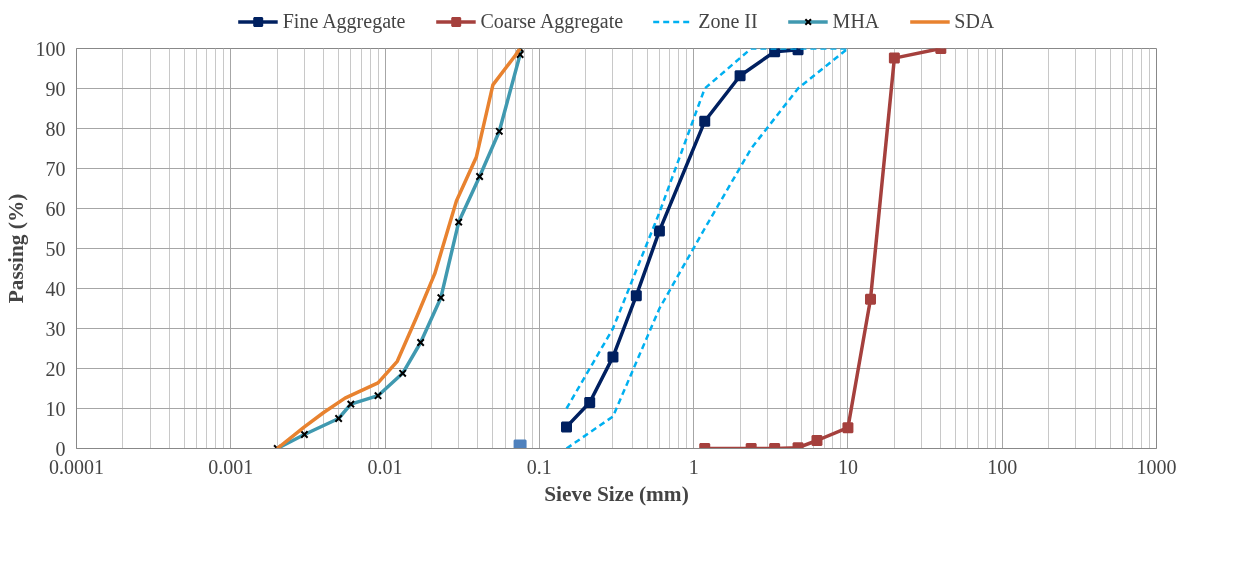 The width and height of the screenshot is (1254, 580). I want to click on legend-label: Fine Aggregate, so click(344, 21).